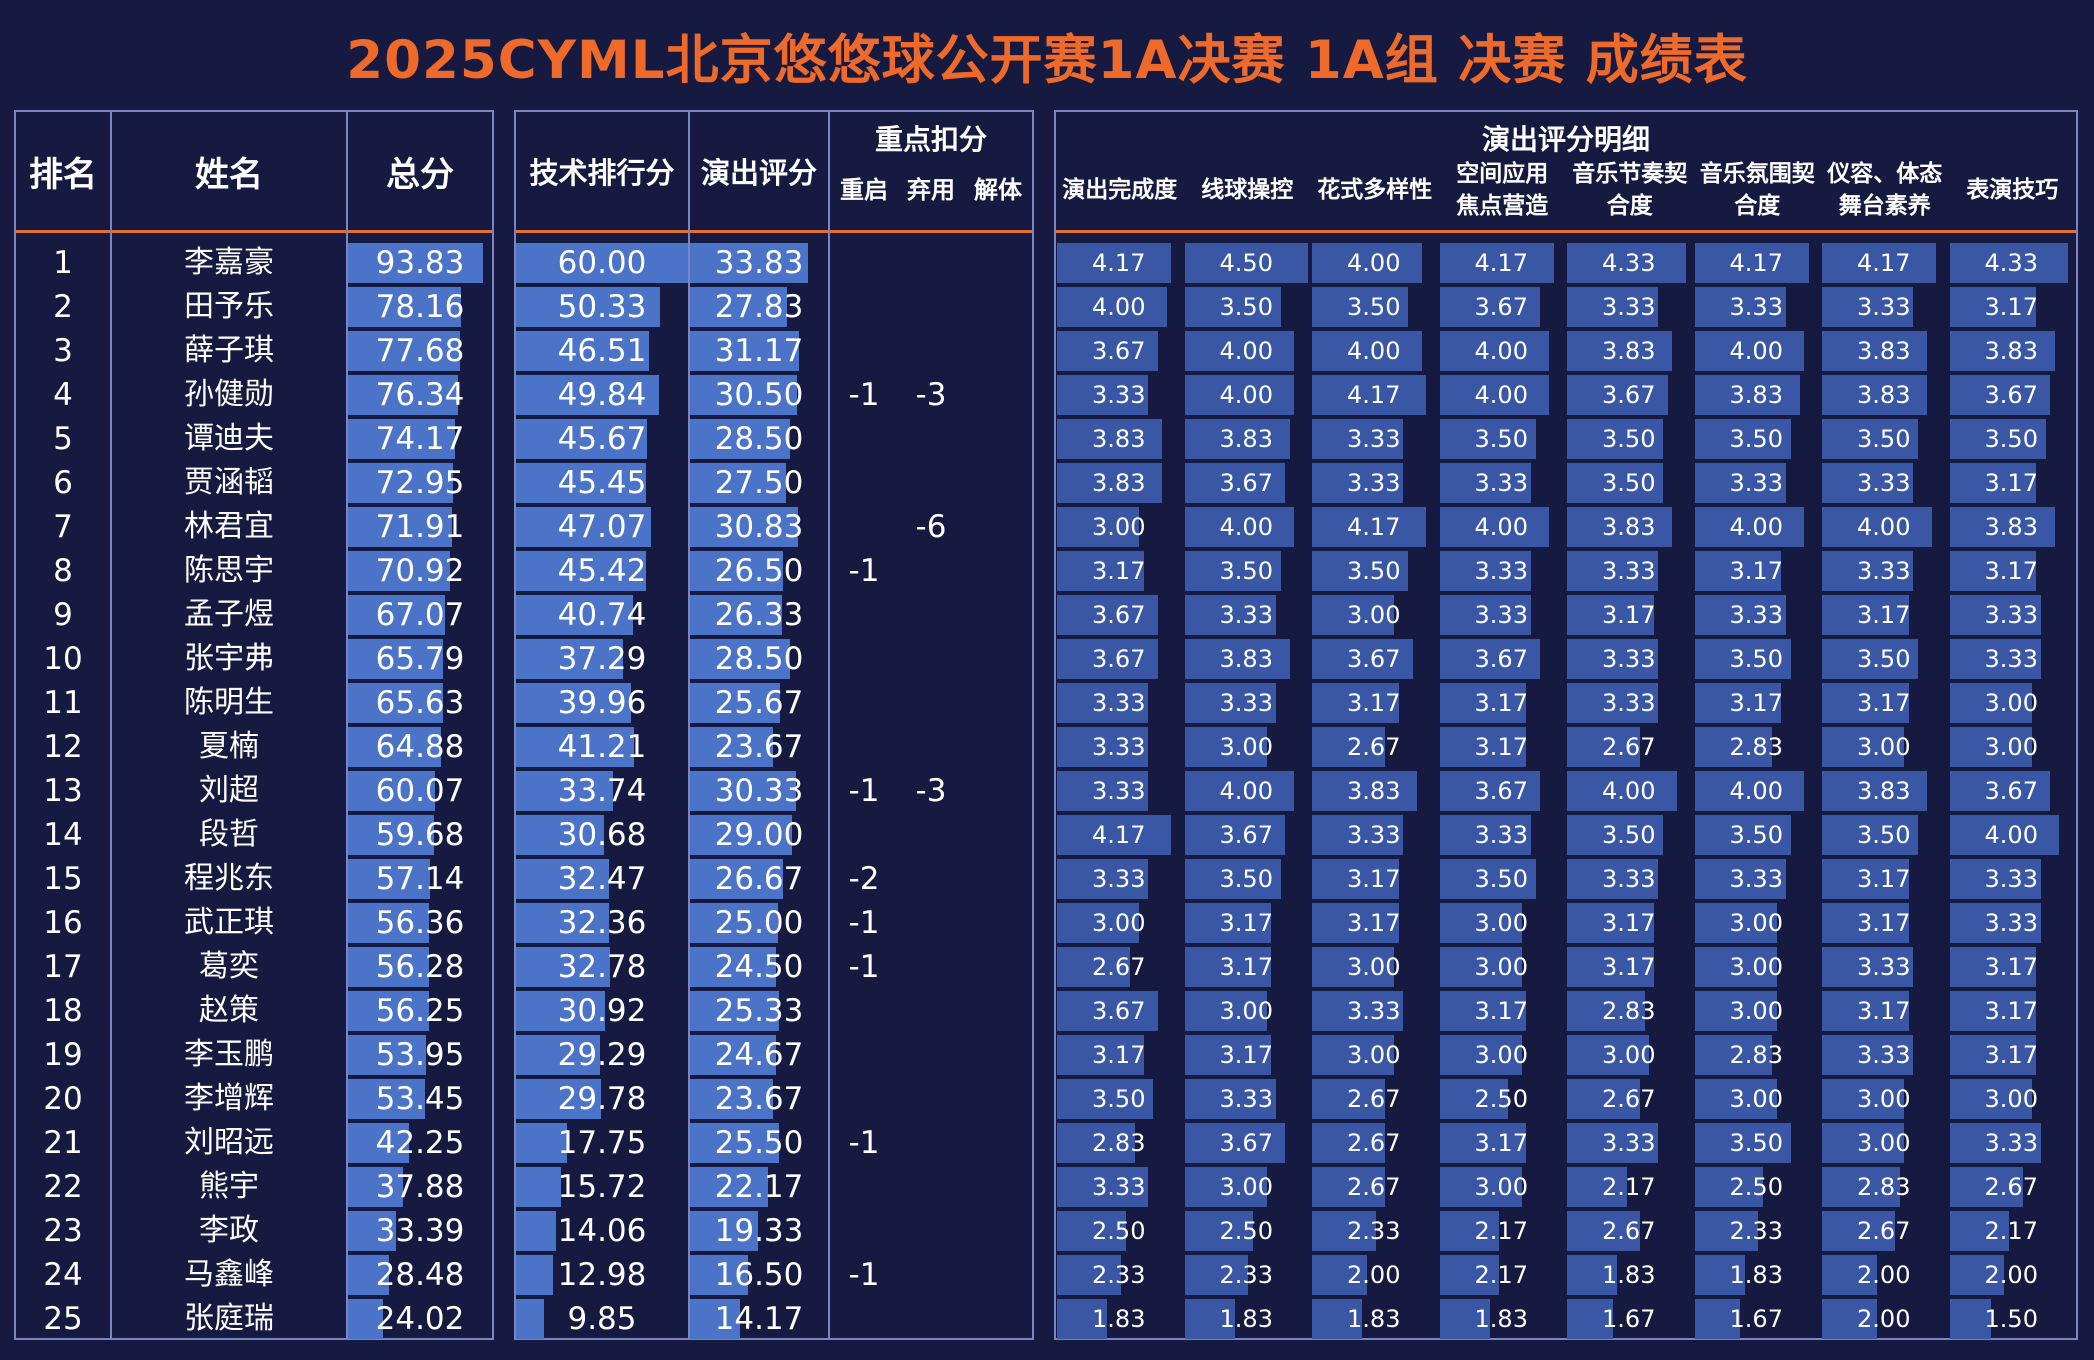  Describe the element at coordinates (420, 1319) in the screenshot. I see `total-value: 24.02` at that location.